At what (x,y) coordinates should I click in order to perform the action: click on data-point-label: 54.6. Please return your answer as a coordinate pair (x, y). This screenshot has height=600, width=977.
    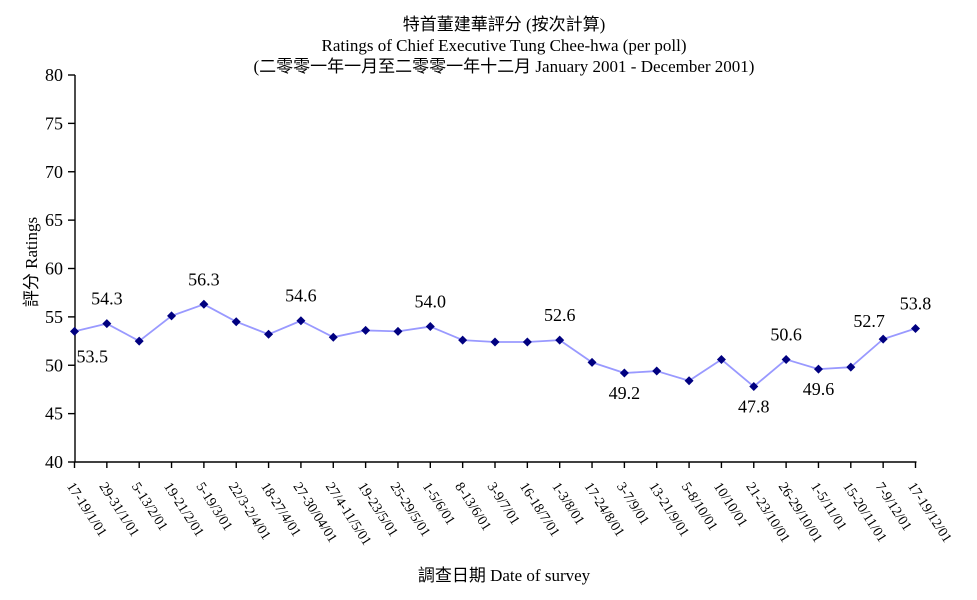
    Looking at the image, I should click on (301, 296).